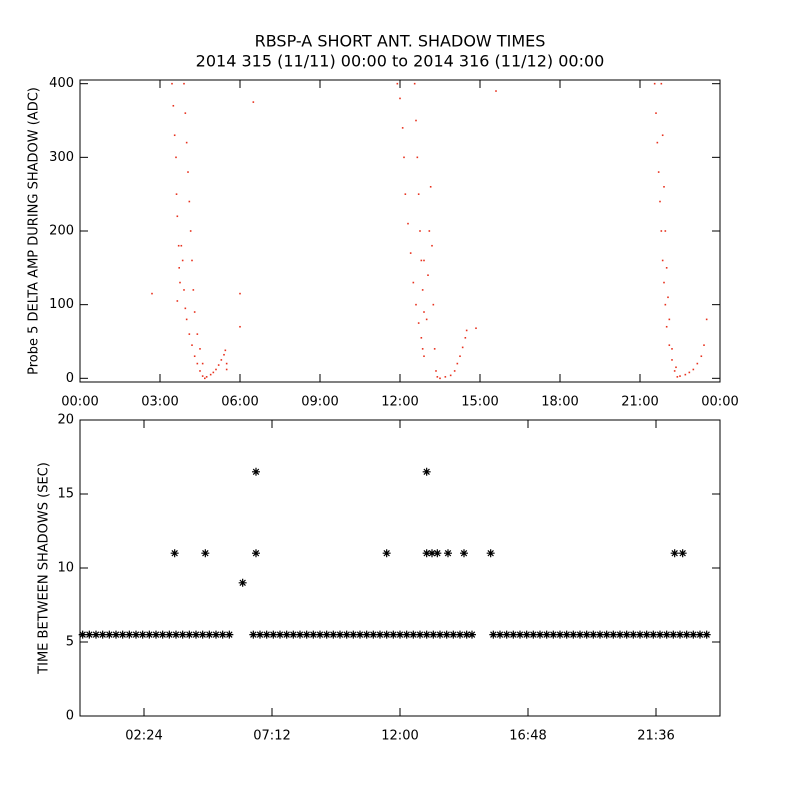  I want to click on x-tick-label: 03:00, so click(159, 402).